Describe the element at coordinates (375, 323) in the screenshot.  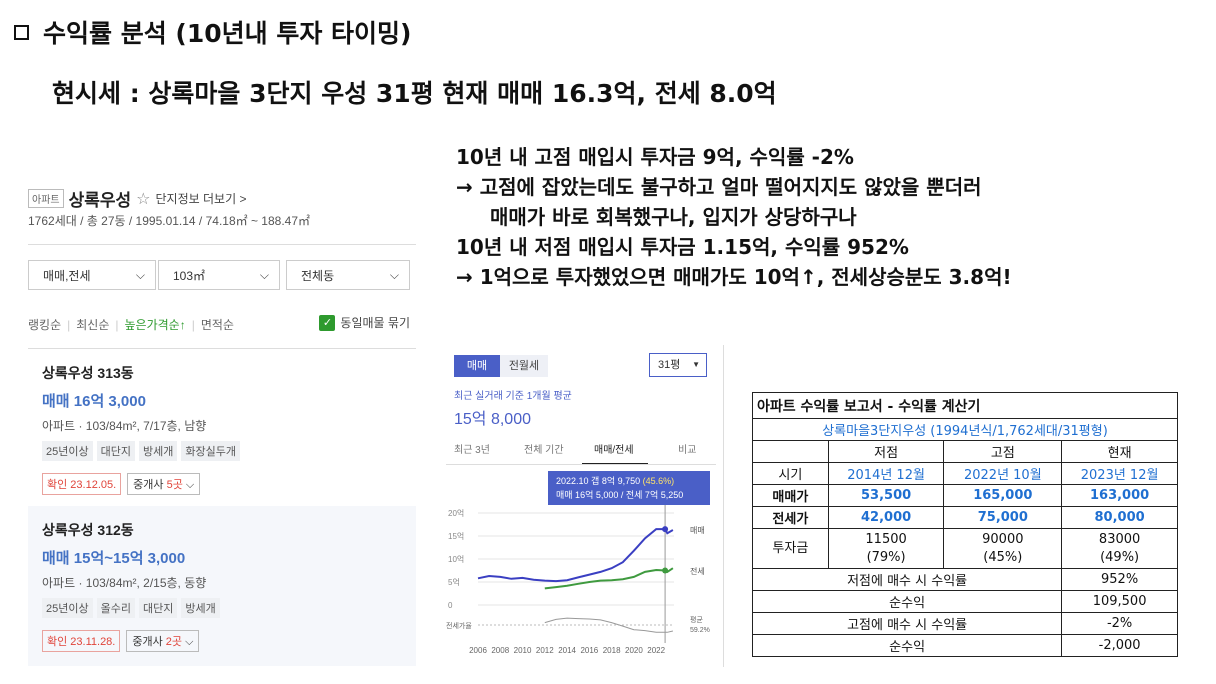
I see `dupe-group-label: 동일매물 묶기` at that location.